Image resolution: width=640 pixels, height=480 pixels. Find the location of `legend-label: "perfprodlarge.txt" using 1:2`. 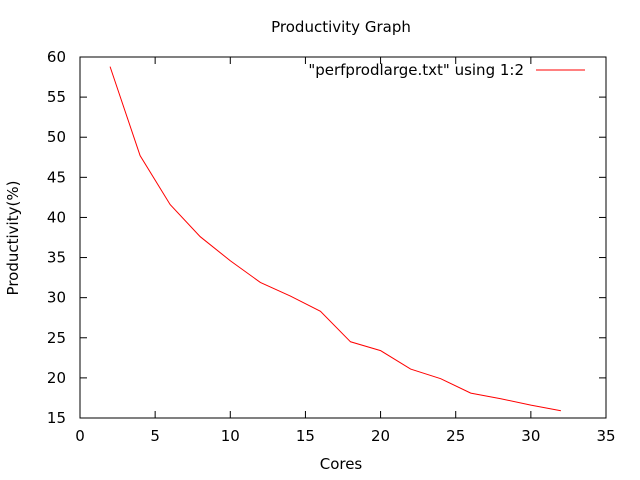

legend-label: "perfprodlarge.txt" using 1:2 is located at coordinates (416, 70).